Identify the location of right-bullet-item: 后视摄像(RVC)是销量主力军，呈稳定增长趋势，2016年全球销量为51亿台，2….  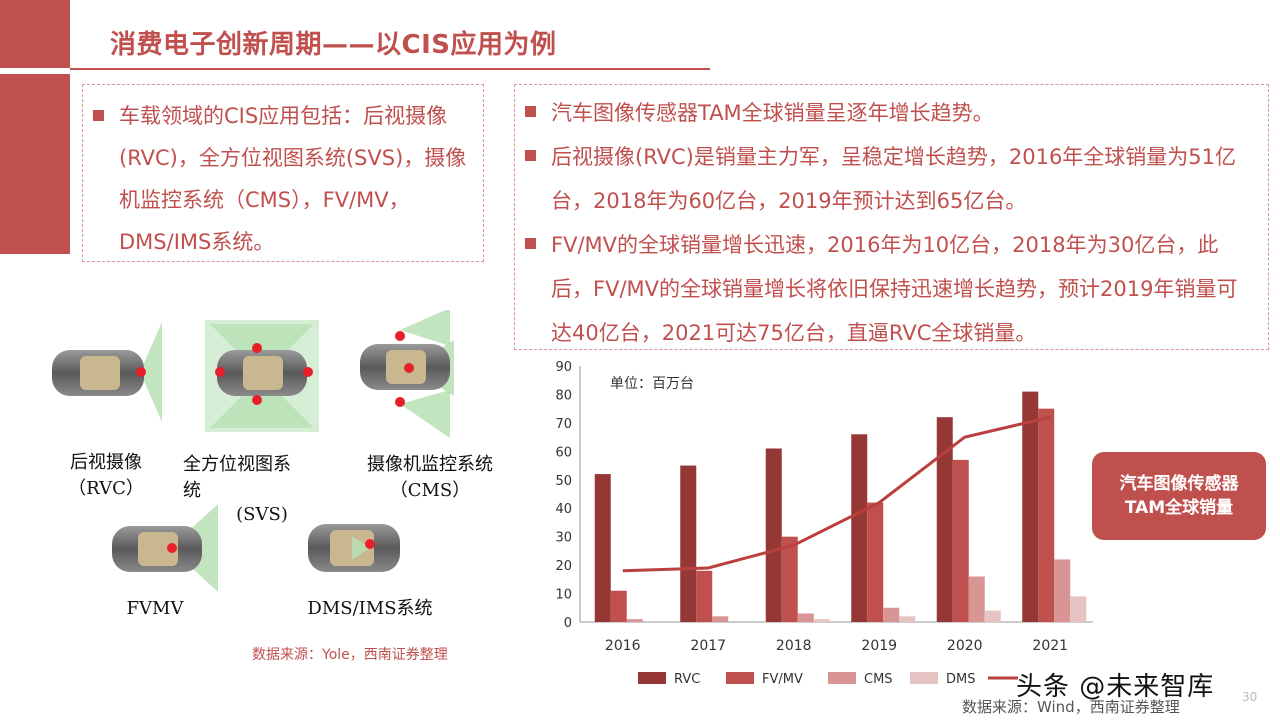
(890, 179).